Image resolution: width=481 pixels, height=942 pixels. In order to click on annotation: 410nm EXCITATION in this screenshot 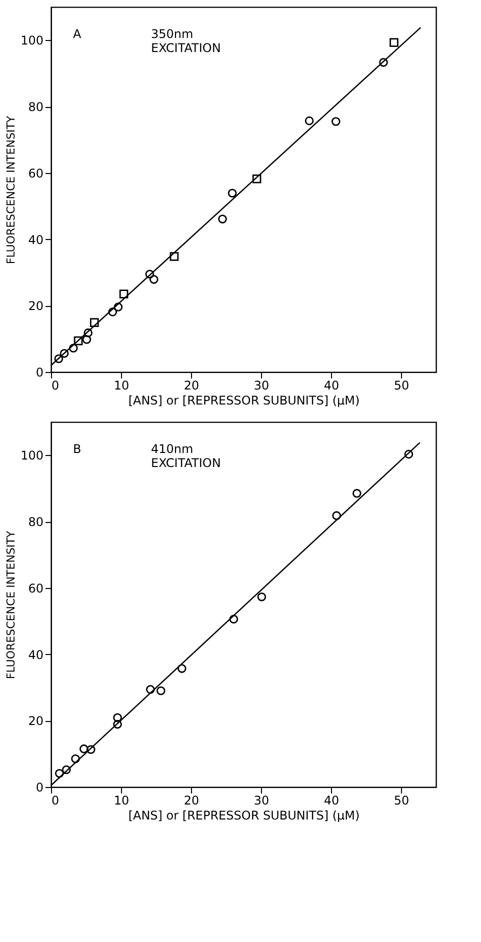, I will do `click(186, 456)`.